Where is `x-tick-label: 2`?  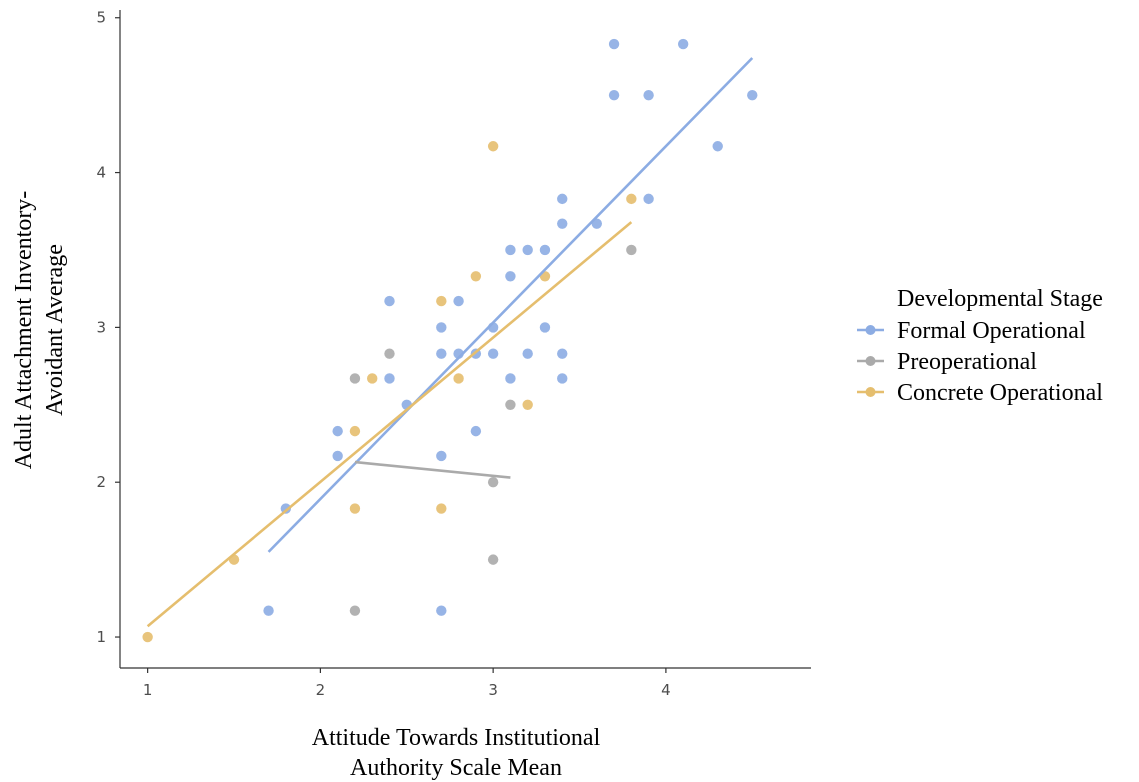 x-tick-label: 2 is located at coordinates (321, 690).